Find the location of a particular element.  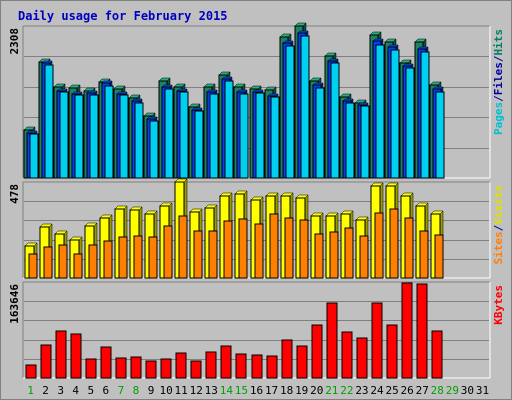

x-tick-label: 5 is located at coordinates (90, 390).